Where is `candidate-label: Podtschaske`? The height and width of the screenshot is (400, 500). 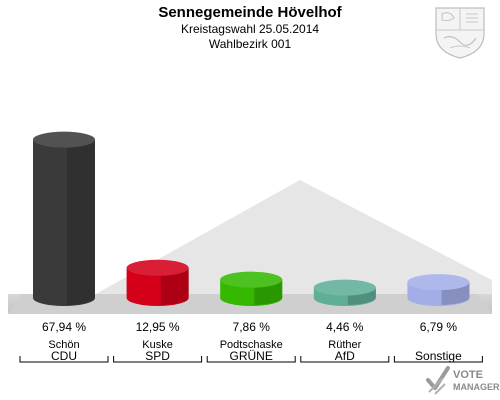 candidate-label: Podtschaske is located at coordinates (251, 345).